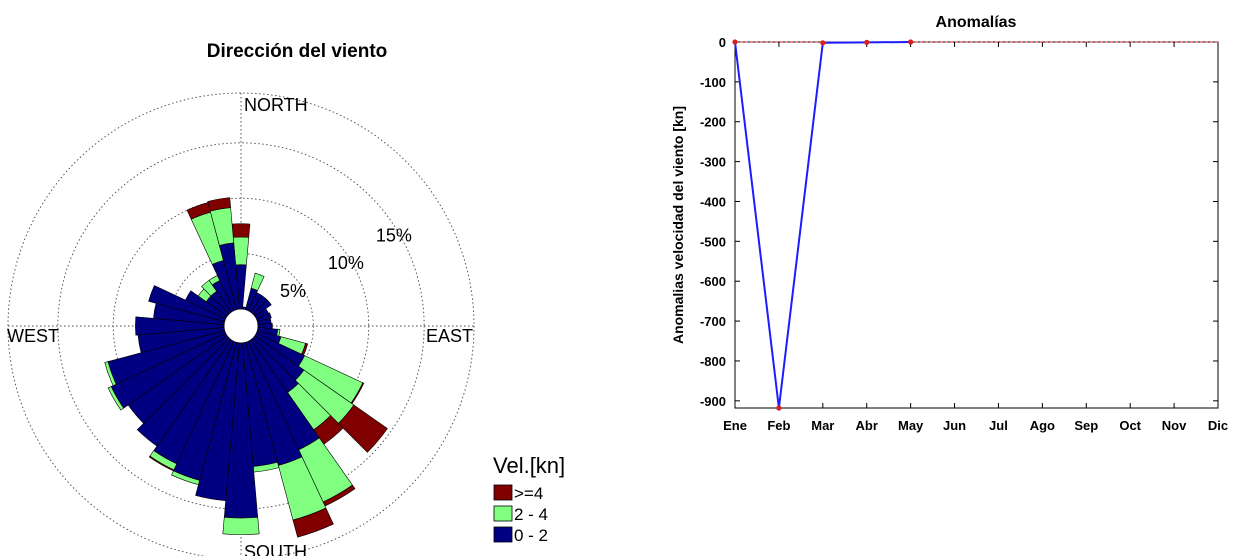 Image resolution: width=1233 pixels, height=556 pixels. I want to click on wind-rose-title: Dirección del viento, so click(297, 51).